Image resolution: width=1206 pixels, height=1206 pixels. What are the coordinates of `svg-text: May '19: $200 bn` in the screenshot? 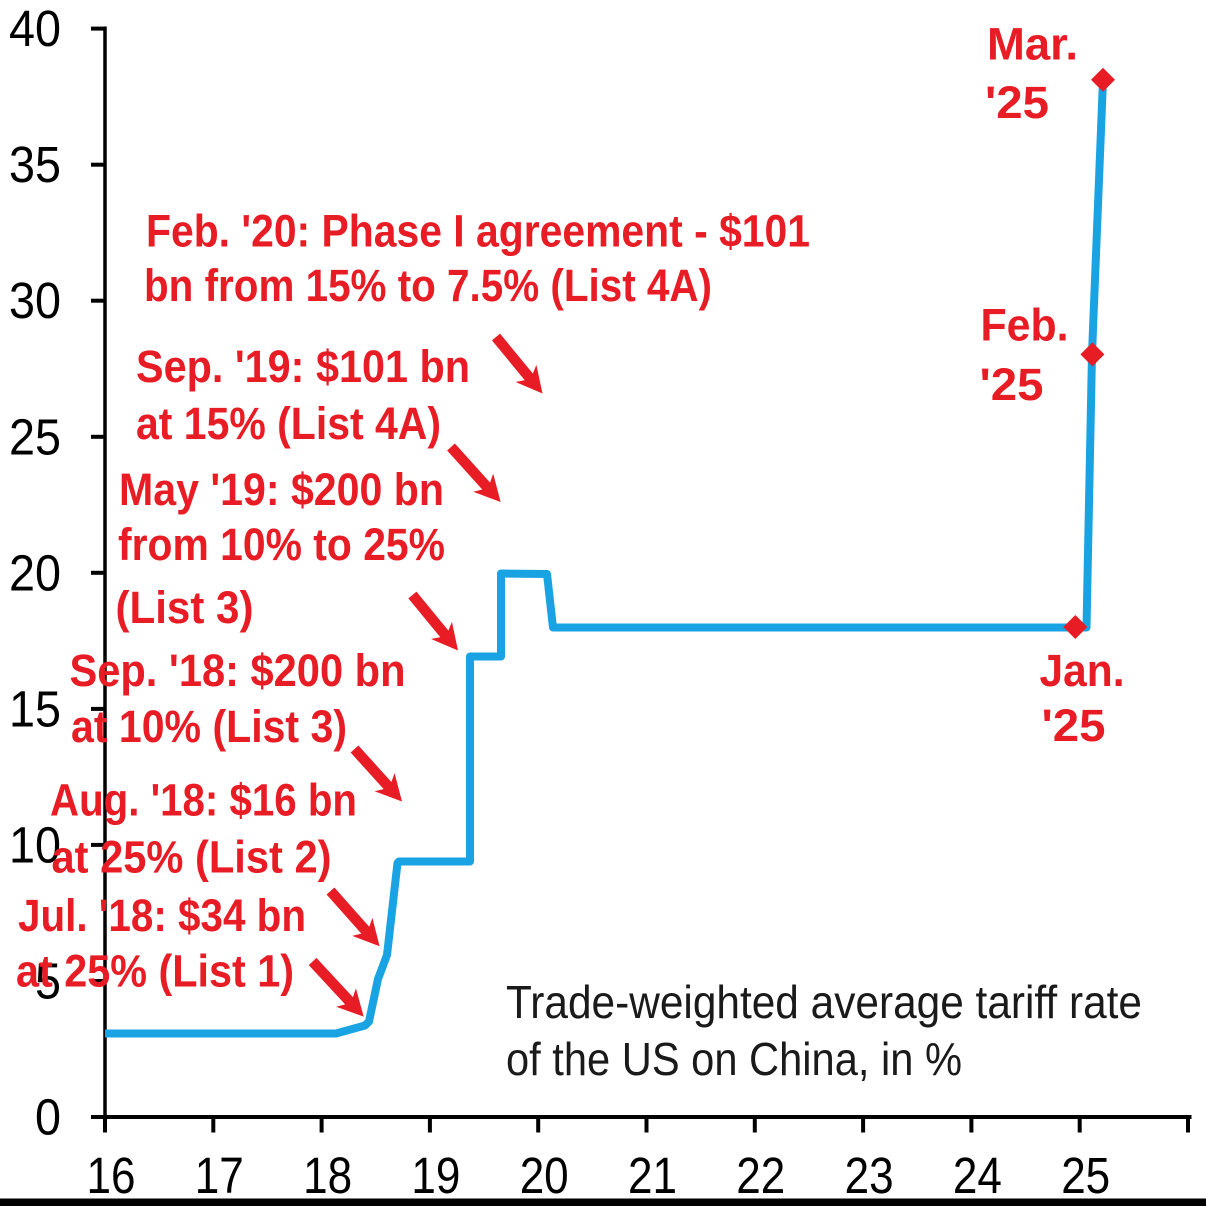 It's located at (281, 489).